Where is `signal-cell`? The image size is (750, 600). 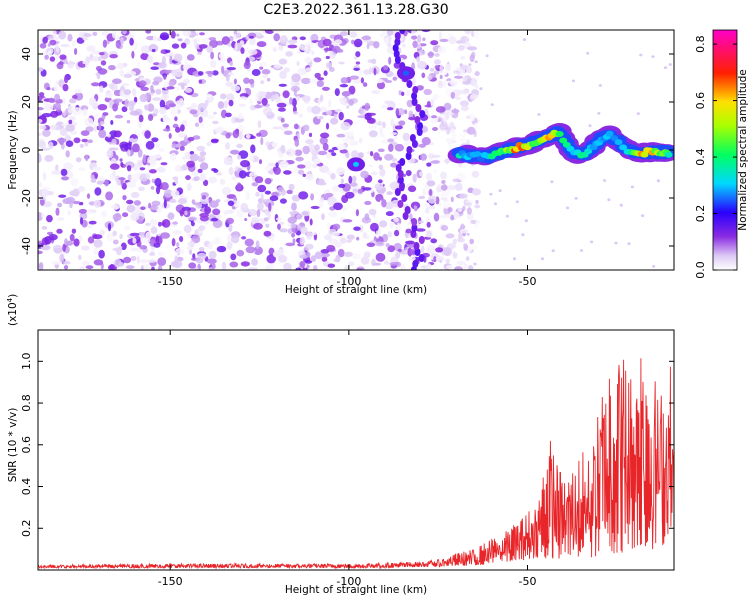 signal-cell is located at coordinates (563, 140).